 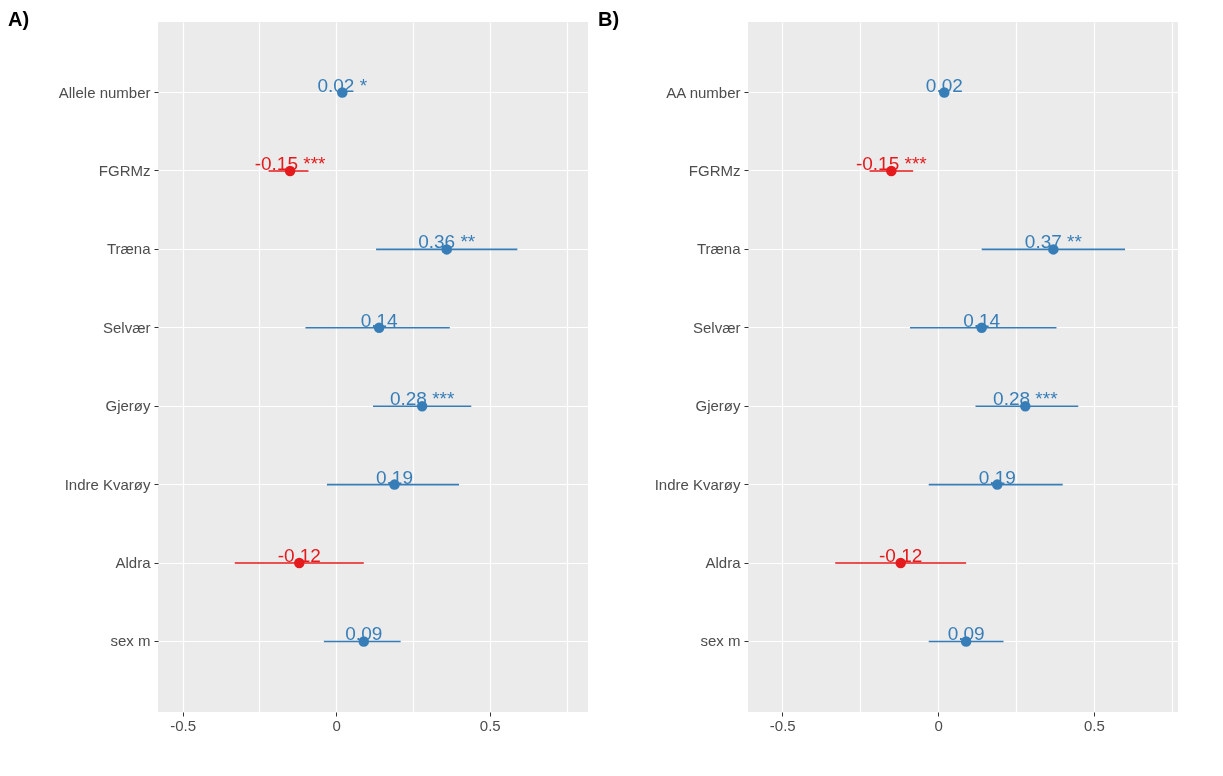 I want to click on y-tick-label: Allele number, so click(x=104, y=92).